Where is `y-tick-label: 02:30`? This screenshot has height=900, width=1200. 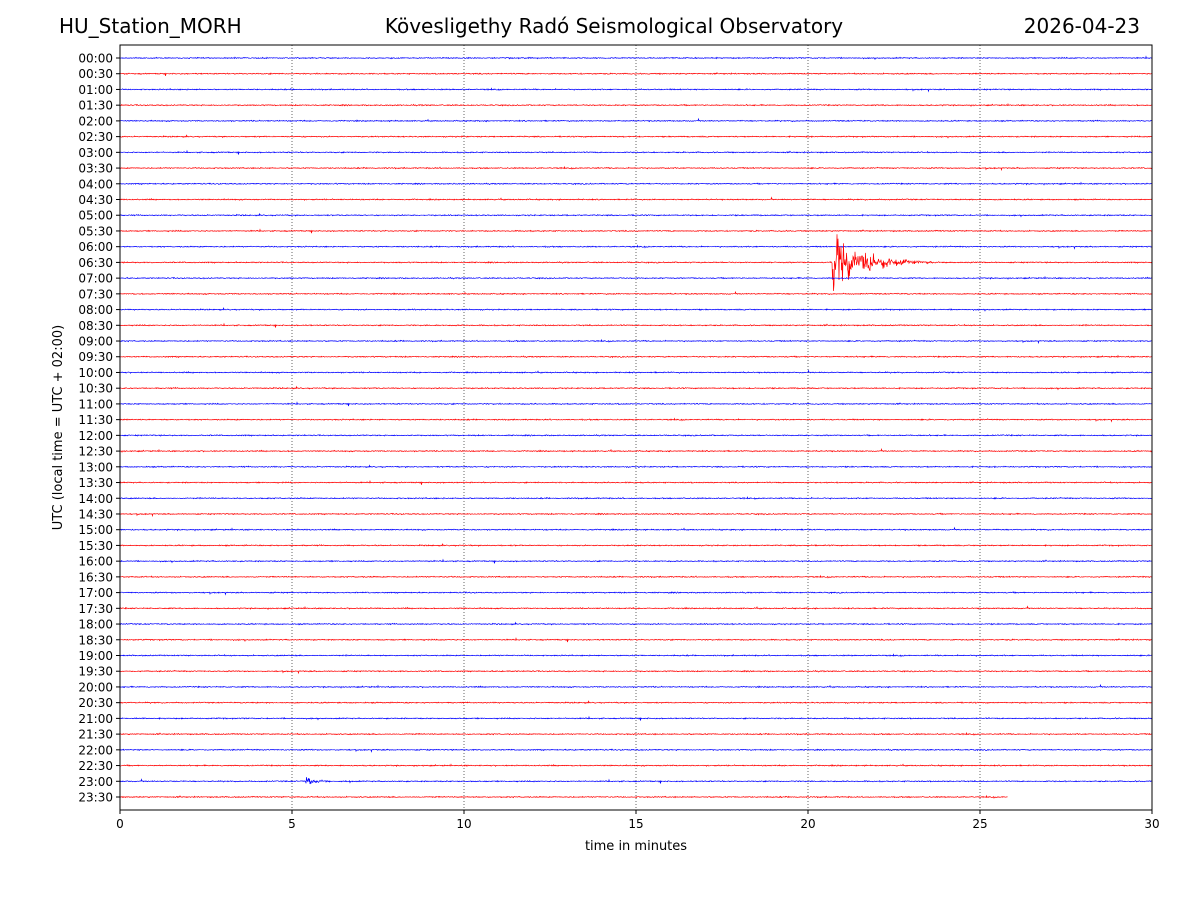
y-tick-label: 02:30 is located at coordinates (95, 137).